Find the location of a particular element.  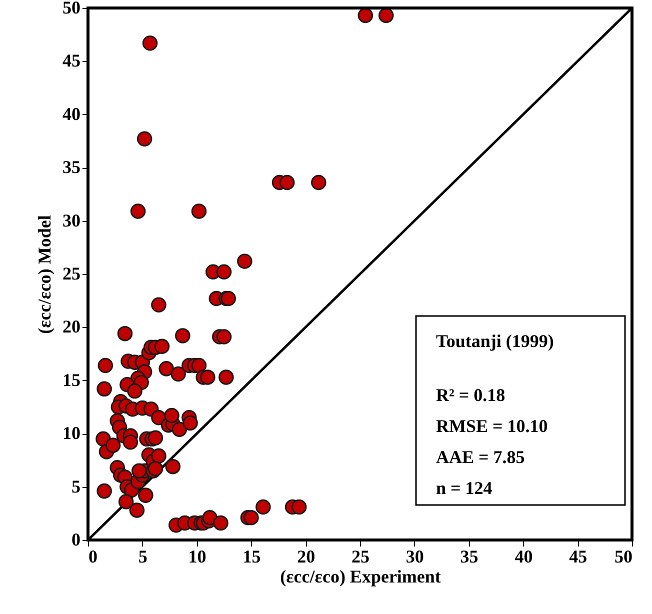

annotation: RMSE = 10.10 is located at coordinates (492, 426).